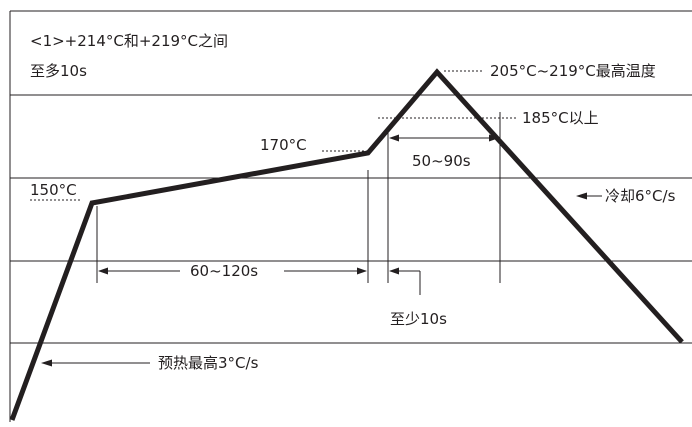  What do you see at coordinates (418, 319) in the screenshot?
I see `at-least-10s-label: 至少10s` at bounding box center [418, 319].